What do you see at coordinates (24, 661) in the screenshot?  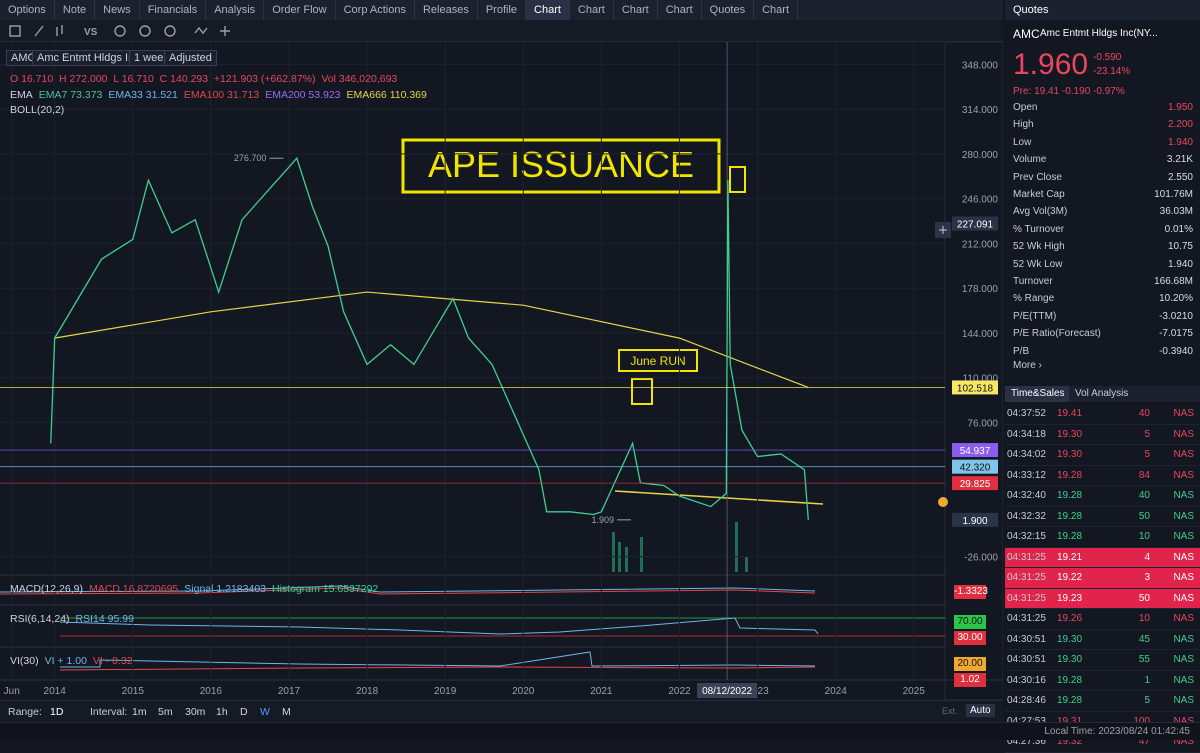 I see `pane-label: VI(30)` at bounding box center [24, 661].